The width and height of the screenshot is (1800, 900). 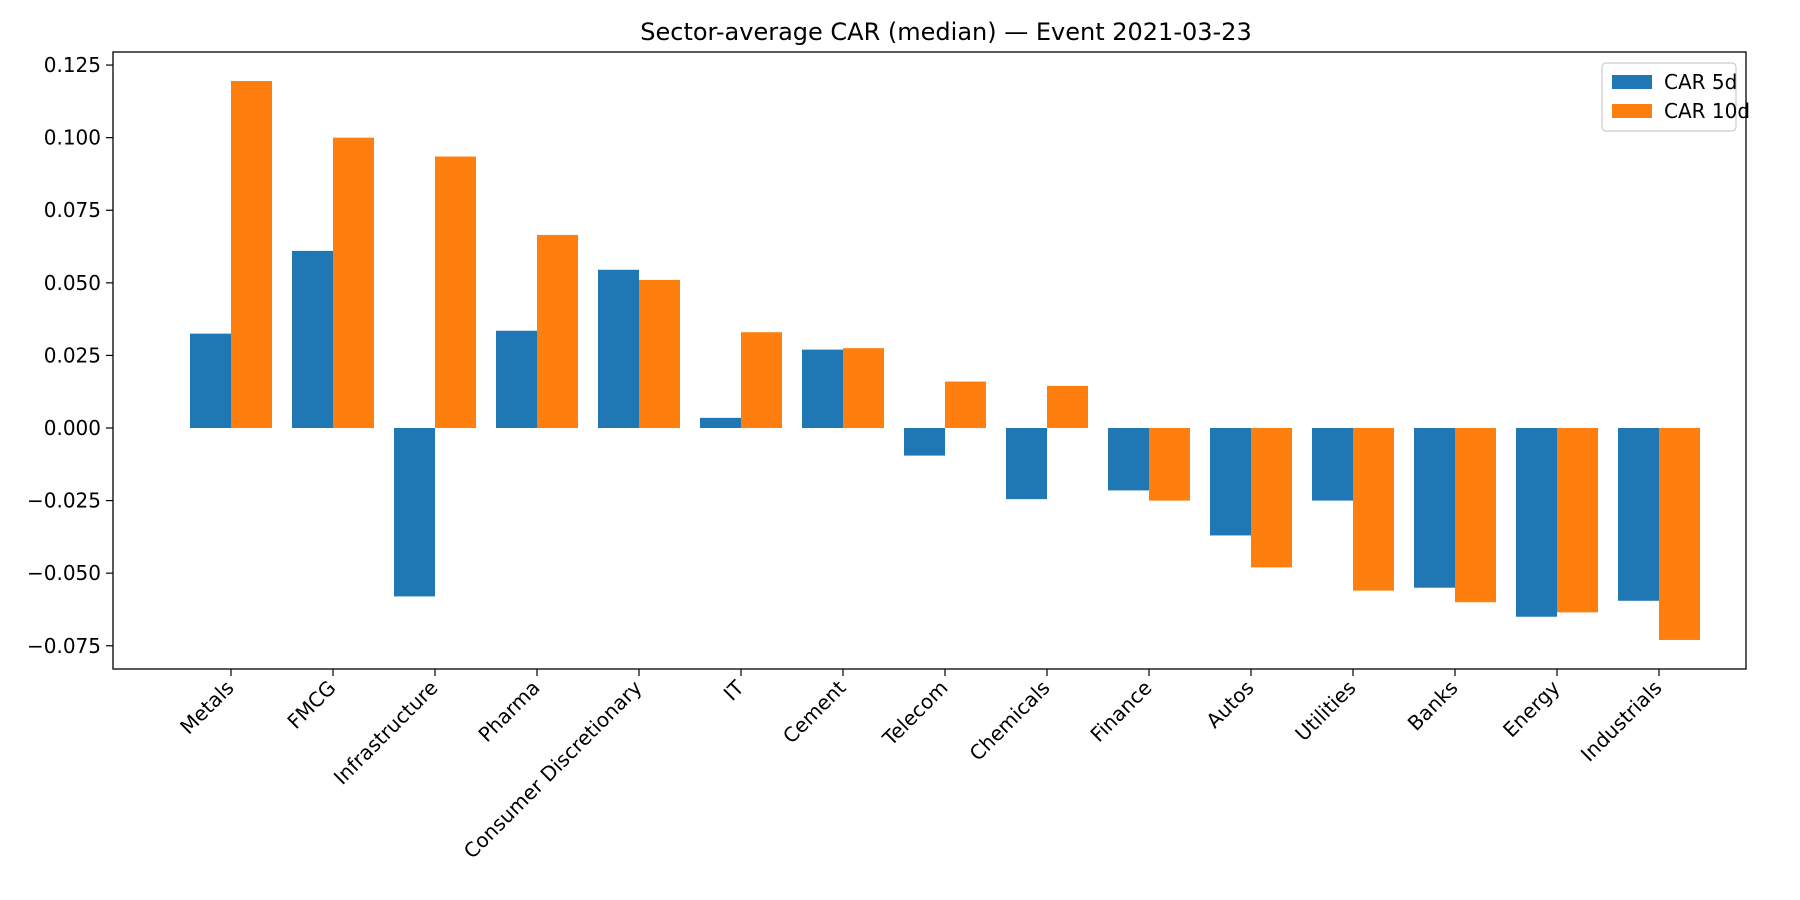 What do you see at coordinates (1621, 721) in the screenshot?
I see `x-tick-label: Industrials` at bounding box center [1621, 721].